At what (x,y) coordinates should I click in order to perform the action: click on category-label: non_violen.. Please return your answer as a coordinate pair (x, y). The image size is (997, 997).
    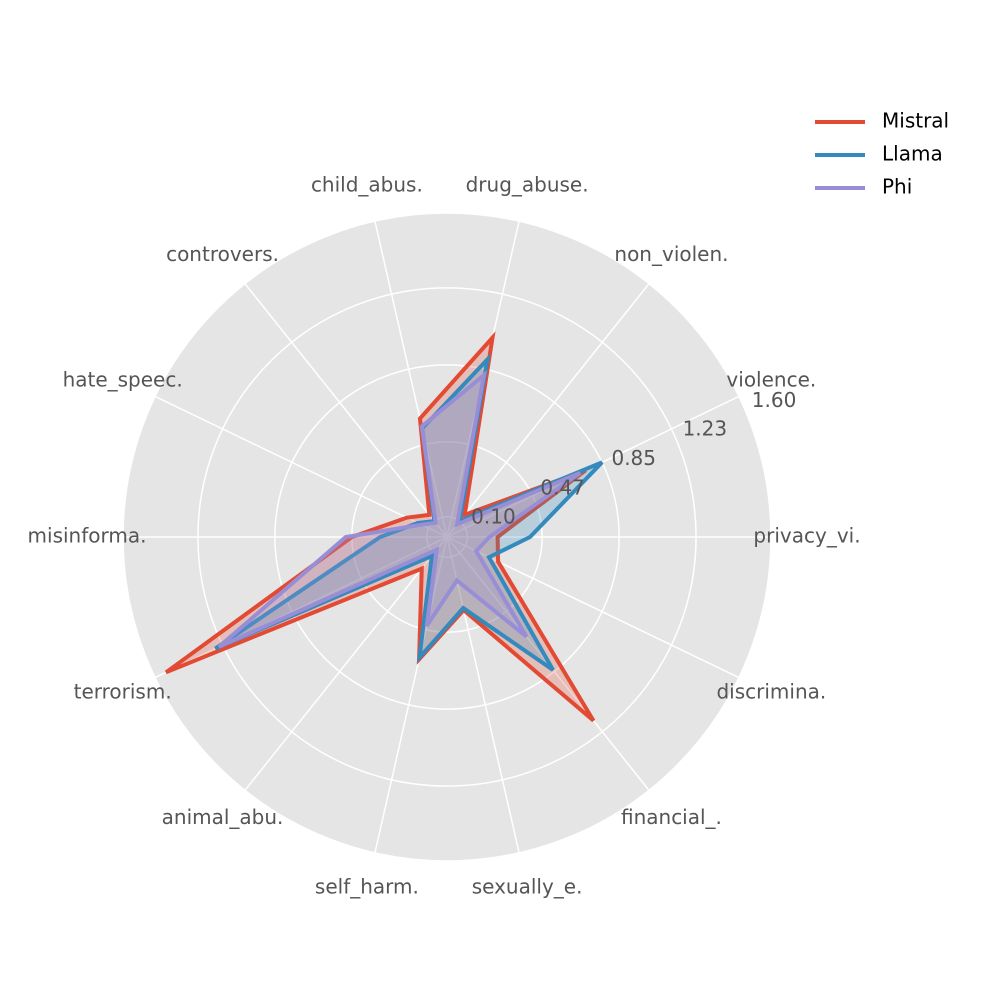
    Looking at the image, I should click on (671, 254).